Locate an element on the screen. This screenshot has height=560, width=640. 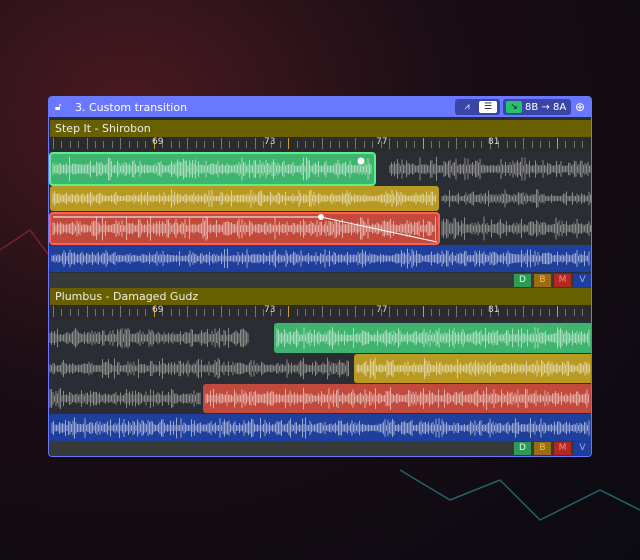
key-change-group: ↘ 8B → 8A is located at coordinates (537, 107).